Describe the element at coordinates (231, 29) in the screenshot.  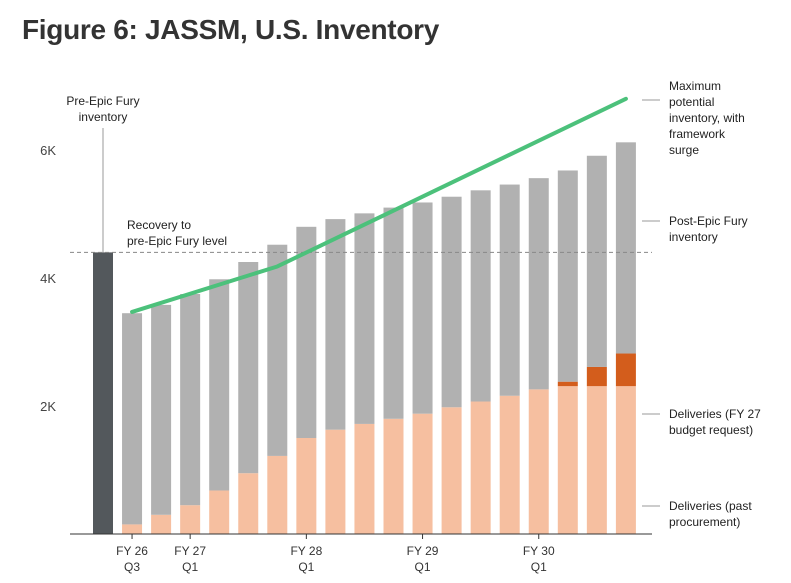
I see `chart-title: Figure 6: JASSM, U.S. Inventory` at that location.